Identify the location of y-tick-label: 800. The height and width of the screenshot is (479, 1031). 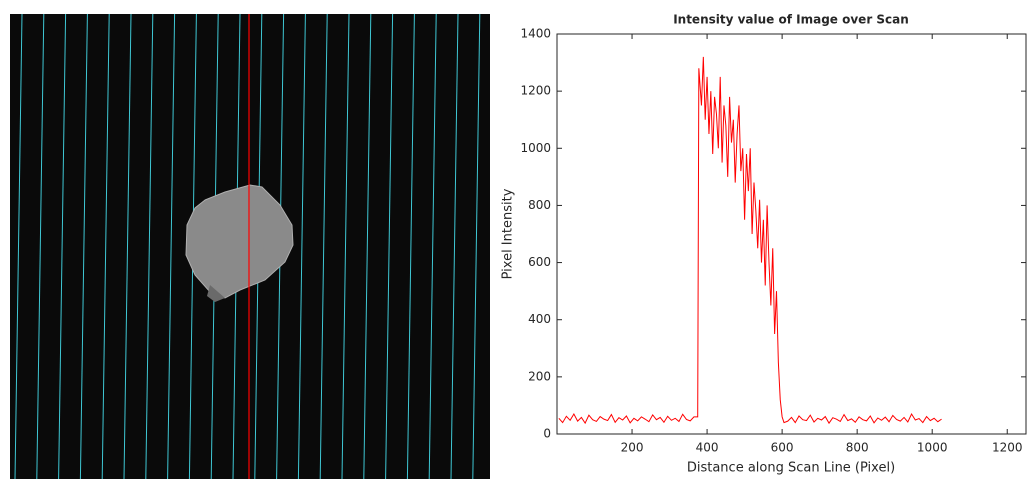
(539, 205).